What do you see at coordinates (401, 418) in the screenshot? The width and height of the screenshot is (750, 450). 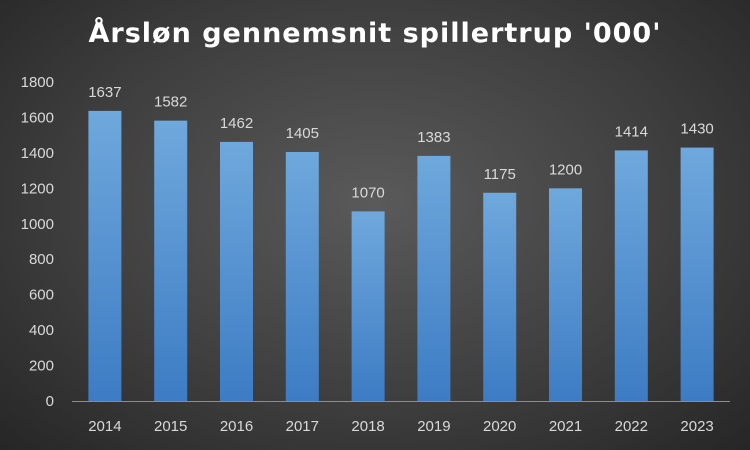 I see `x-axis: 2014 2015 2016 2017 2018 2019 2020 2021 2022 2023` at bounding box center [401, 418].